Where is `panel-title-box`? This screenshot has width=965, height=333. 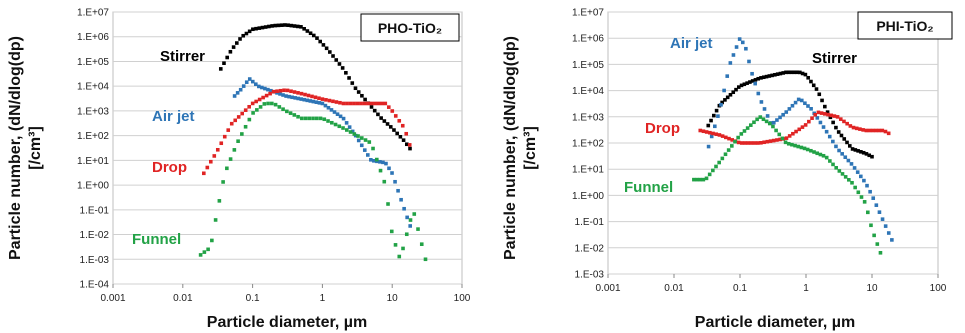
panel-title-box is located at coordinates (410, 27).